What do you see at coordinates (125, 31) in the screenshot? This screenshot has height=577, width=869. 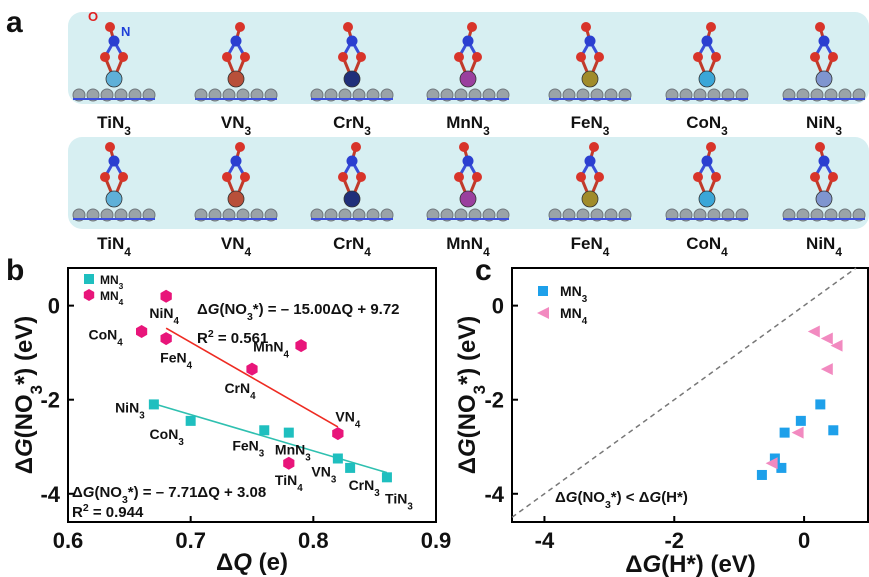 I see `nitrogen-label: N` at bounding box center [125, 31].